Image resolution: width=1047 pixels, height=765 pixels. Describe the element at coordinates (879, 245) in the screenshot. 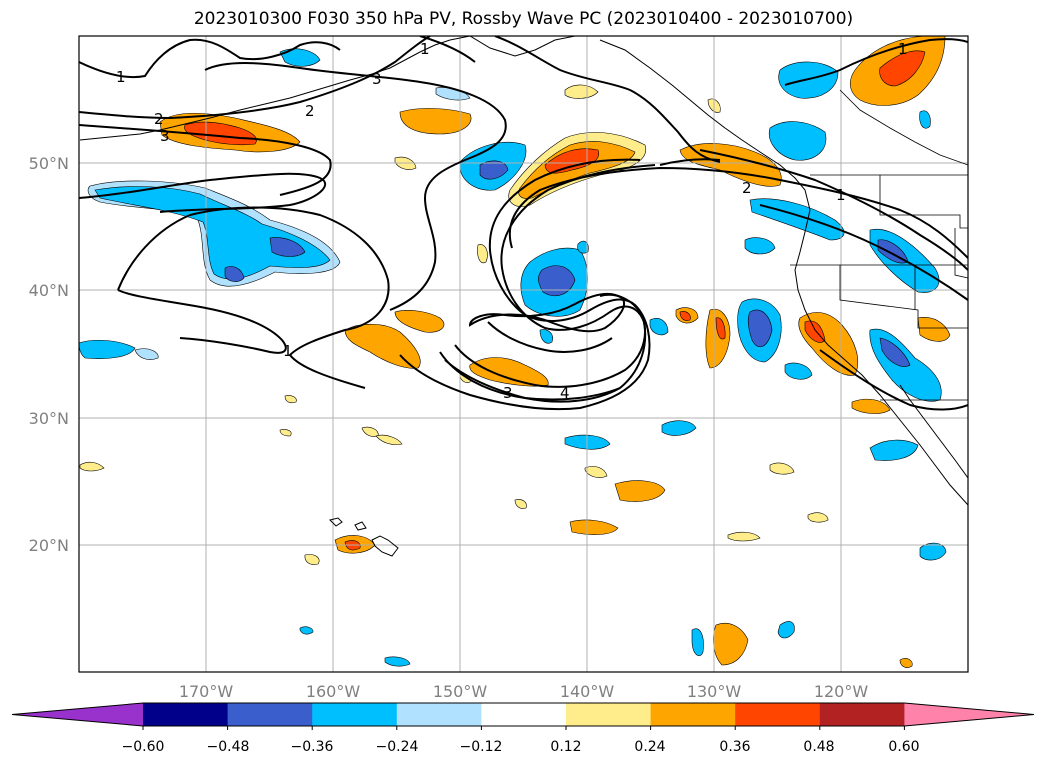

I see `state-borders` at that location.